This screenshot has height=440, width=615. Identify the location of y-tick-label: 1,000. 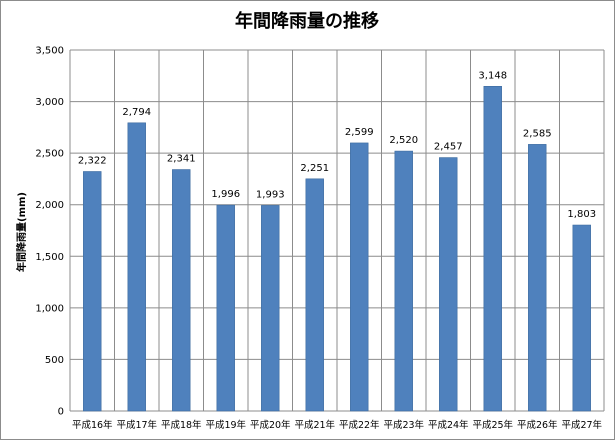
(49, 308).